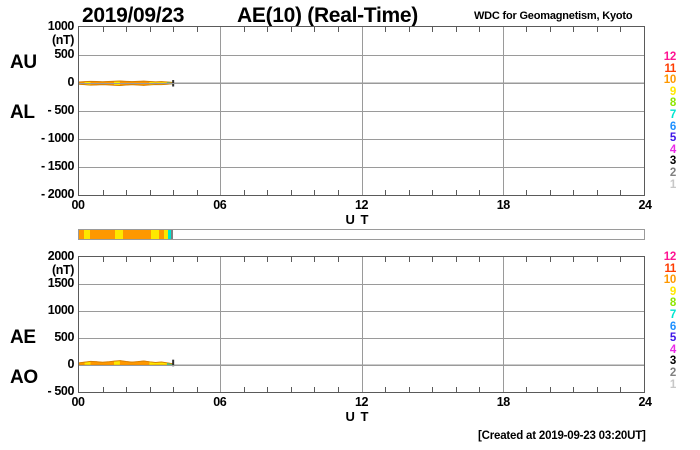 The width and height of the screenshot is (700, 450). What do you see at coordinates (22, 112) in the screenshot?
I see `index-label-al: AL` at bounding box center [22, 112].